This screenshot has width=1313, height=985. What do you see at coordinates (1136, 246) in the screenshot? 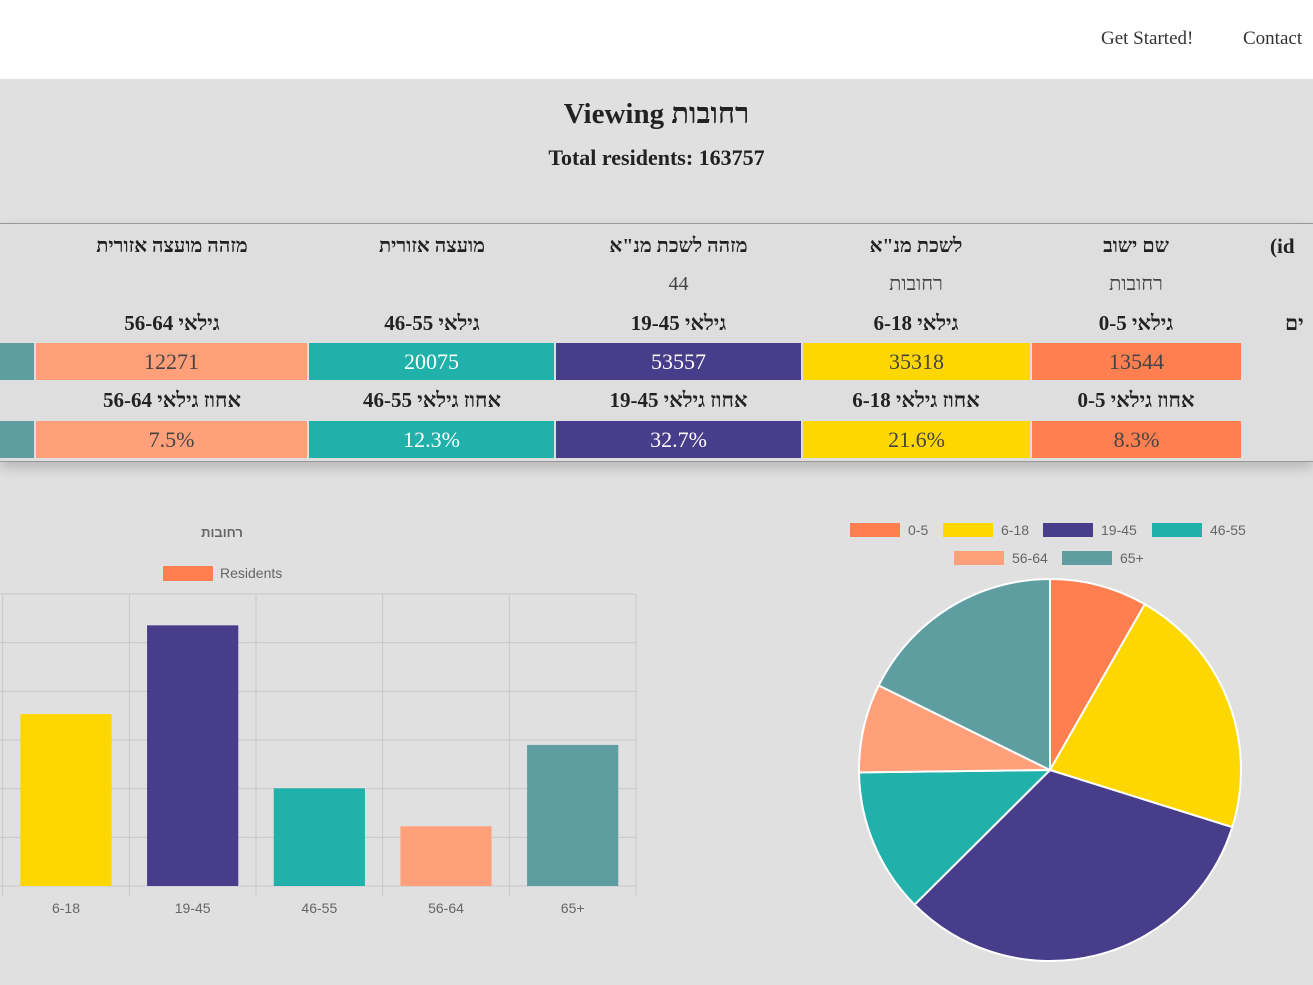
I see `header-settlement-name: שם ישוב` at bounding box center [1136, 246].